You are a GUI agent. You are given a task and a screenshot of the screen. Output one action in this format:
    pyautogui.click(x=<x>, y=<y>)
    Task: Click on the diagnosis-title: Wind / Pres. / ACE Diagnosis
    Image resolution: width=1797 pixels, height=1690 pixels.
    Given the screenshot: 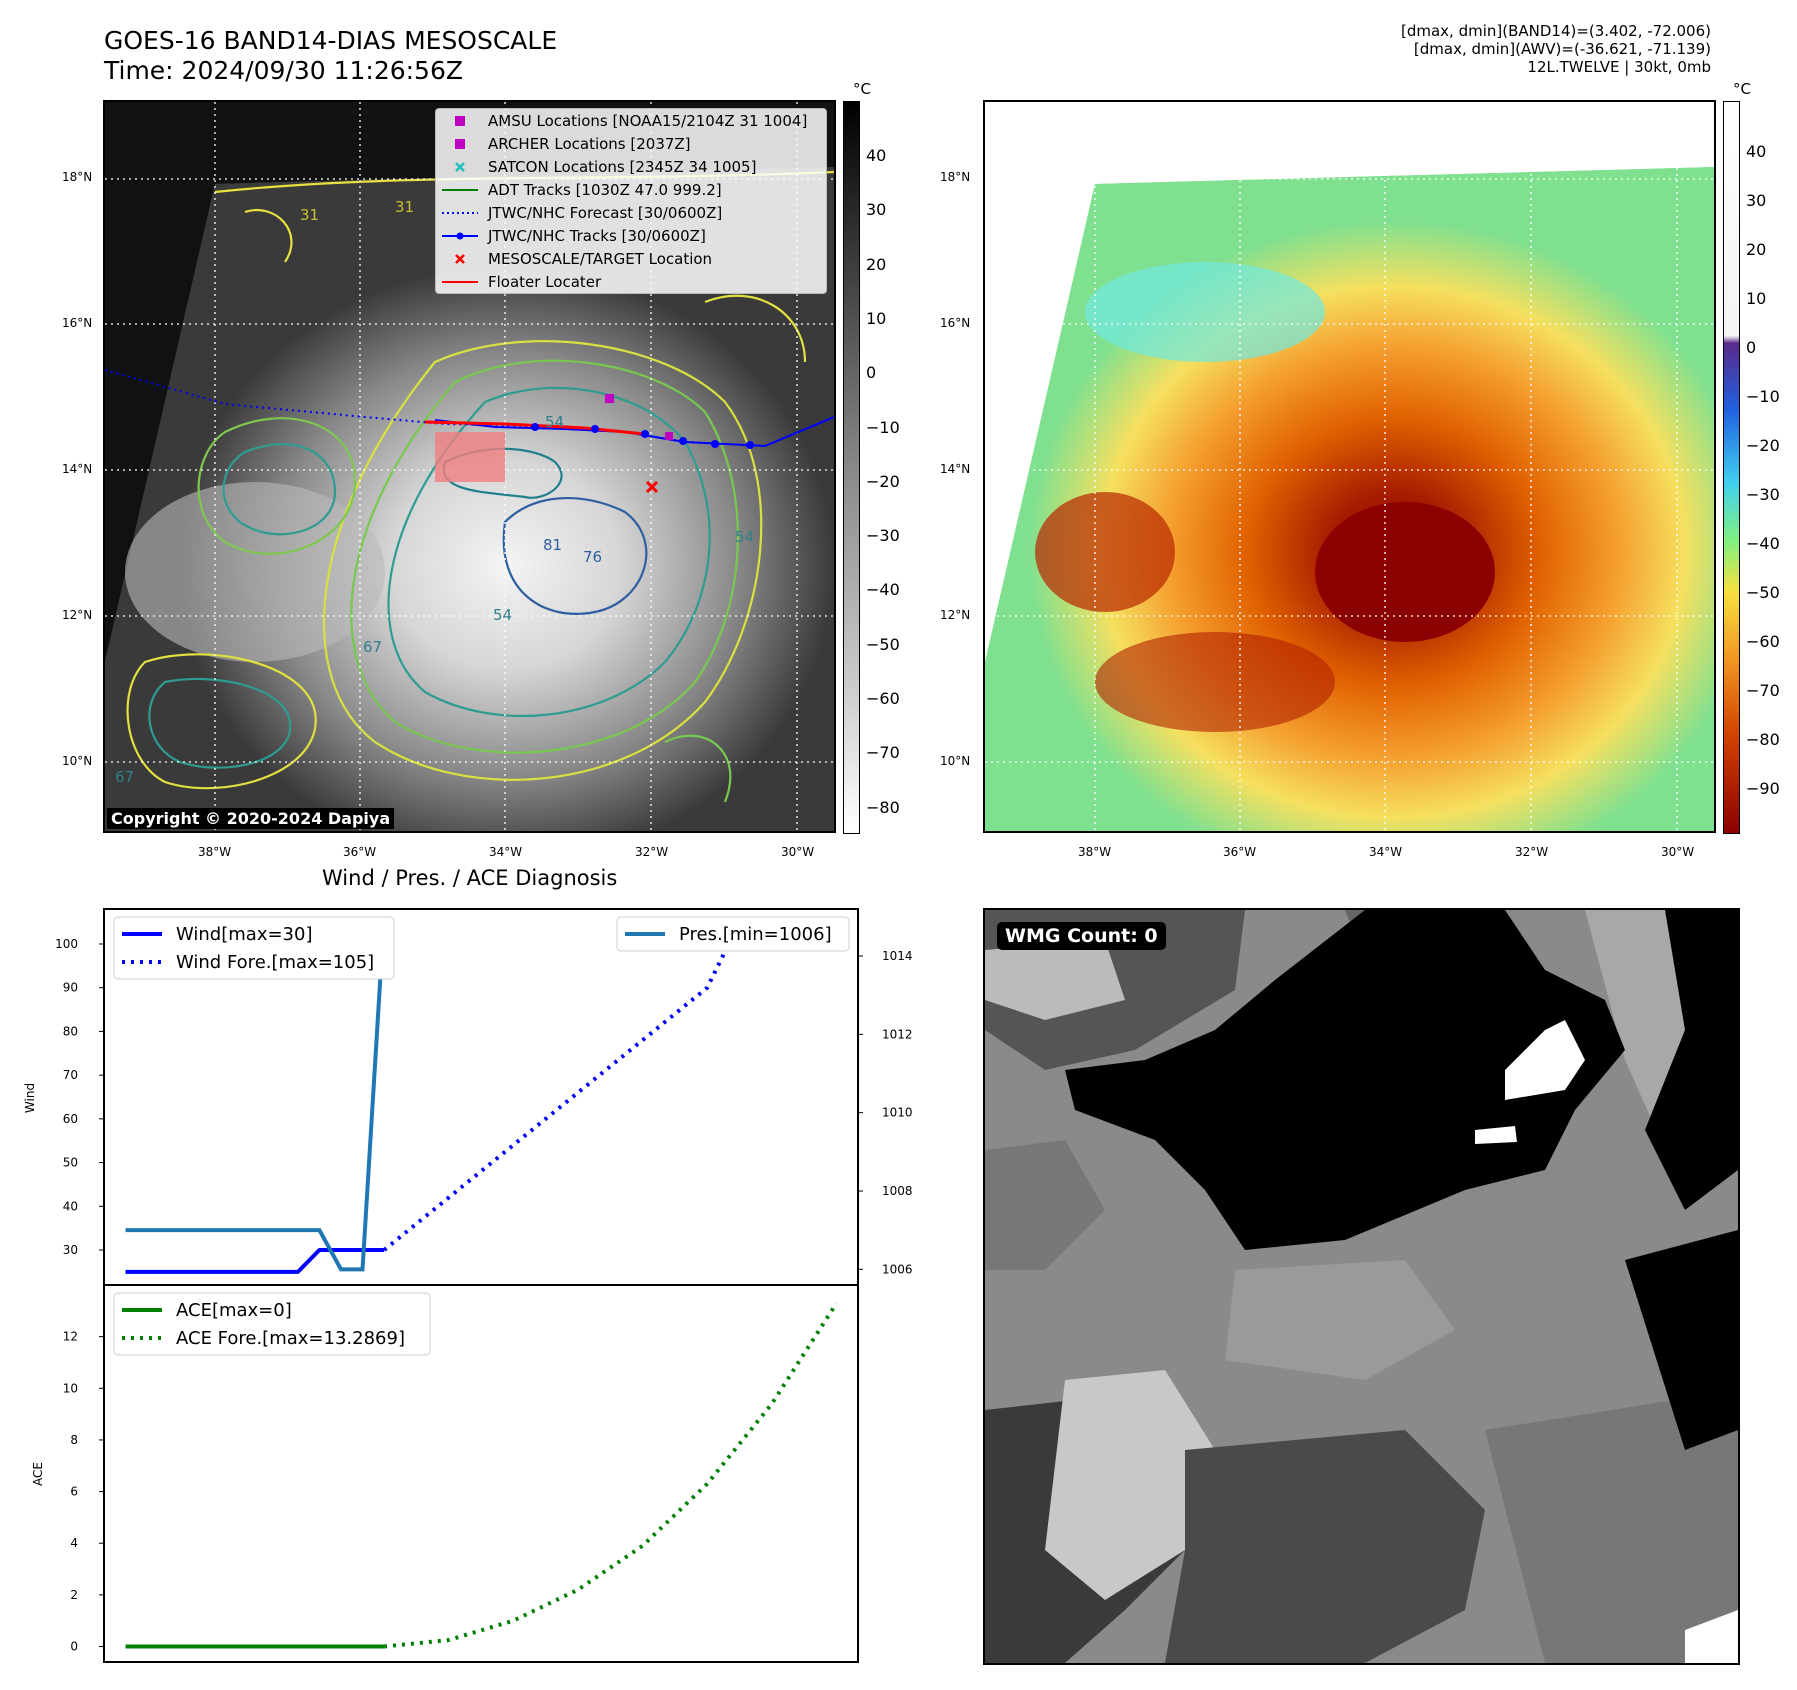 What is the action you would take?
    pyautogui.click(x=470, y=878)
    